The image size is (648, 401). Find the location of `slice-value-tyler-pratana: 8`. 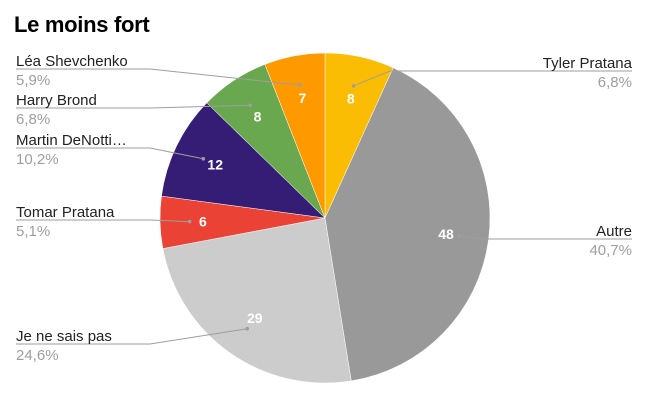

slice-value-tyler-pratana: 8 is located at coordinates (351, 99).